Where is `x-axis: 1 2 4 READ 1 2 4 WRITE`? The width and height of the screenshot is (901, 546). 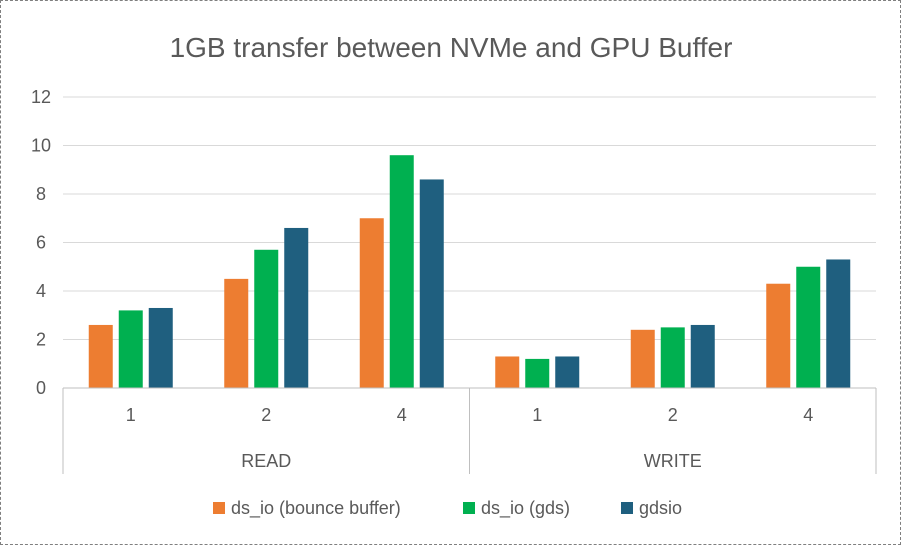 x-axis: 1 2 4 READ 1 2 4 WRITE is located at coordinates (469, 430).